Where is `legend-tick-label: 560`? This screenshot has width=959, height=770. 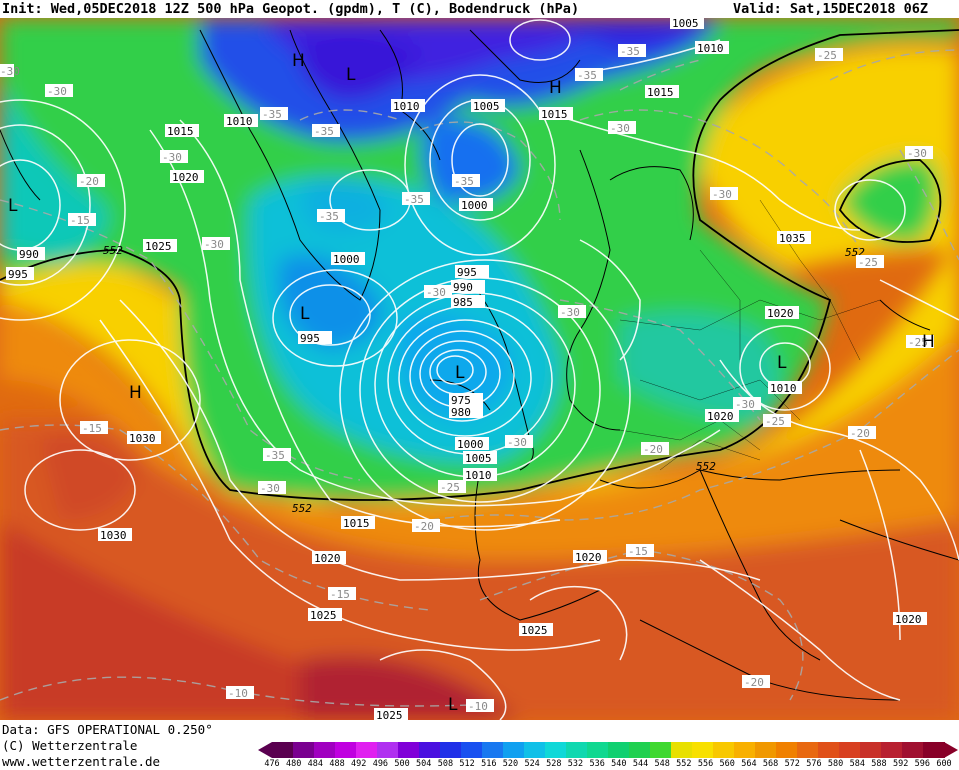 legend-tick-label: 560 is located at coordinates (727, 764).